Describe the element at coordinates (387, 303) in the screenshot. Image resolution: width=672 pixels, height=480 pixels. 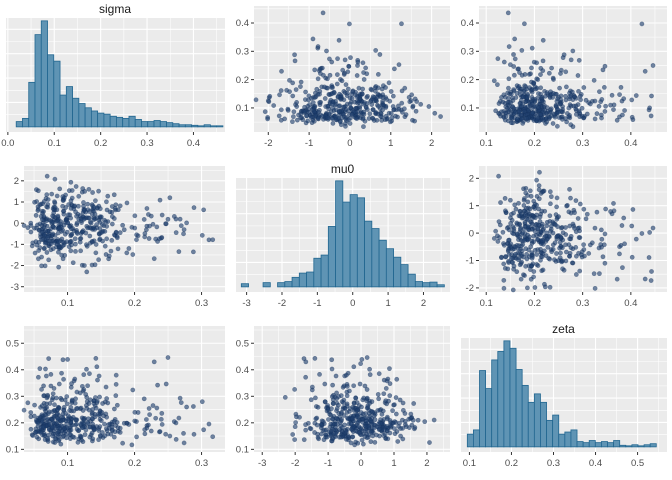
I see `x-tick-label: 1` at that location.